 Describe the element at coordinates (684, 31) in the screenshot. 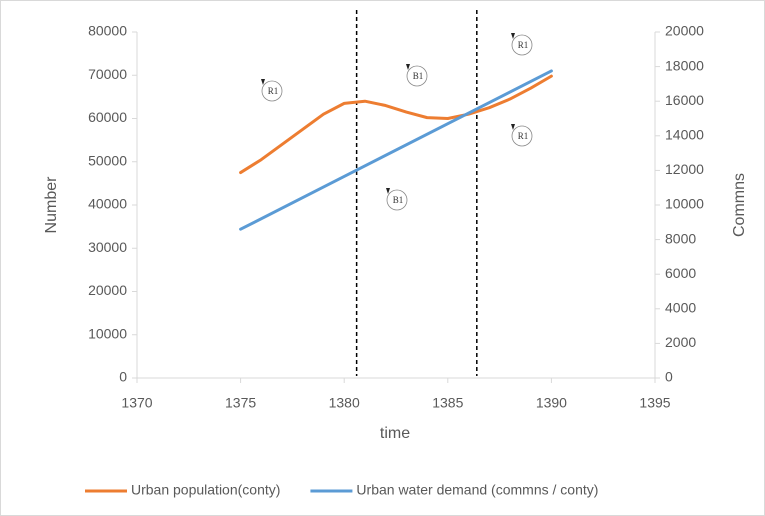

I see `y2-tick-label: 20000` at that location.